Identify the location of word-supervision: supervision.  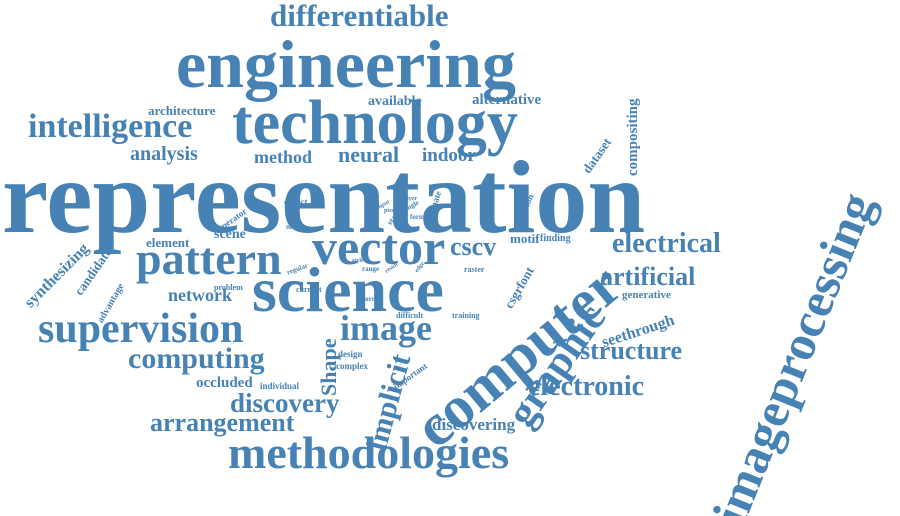
(141, 329).